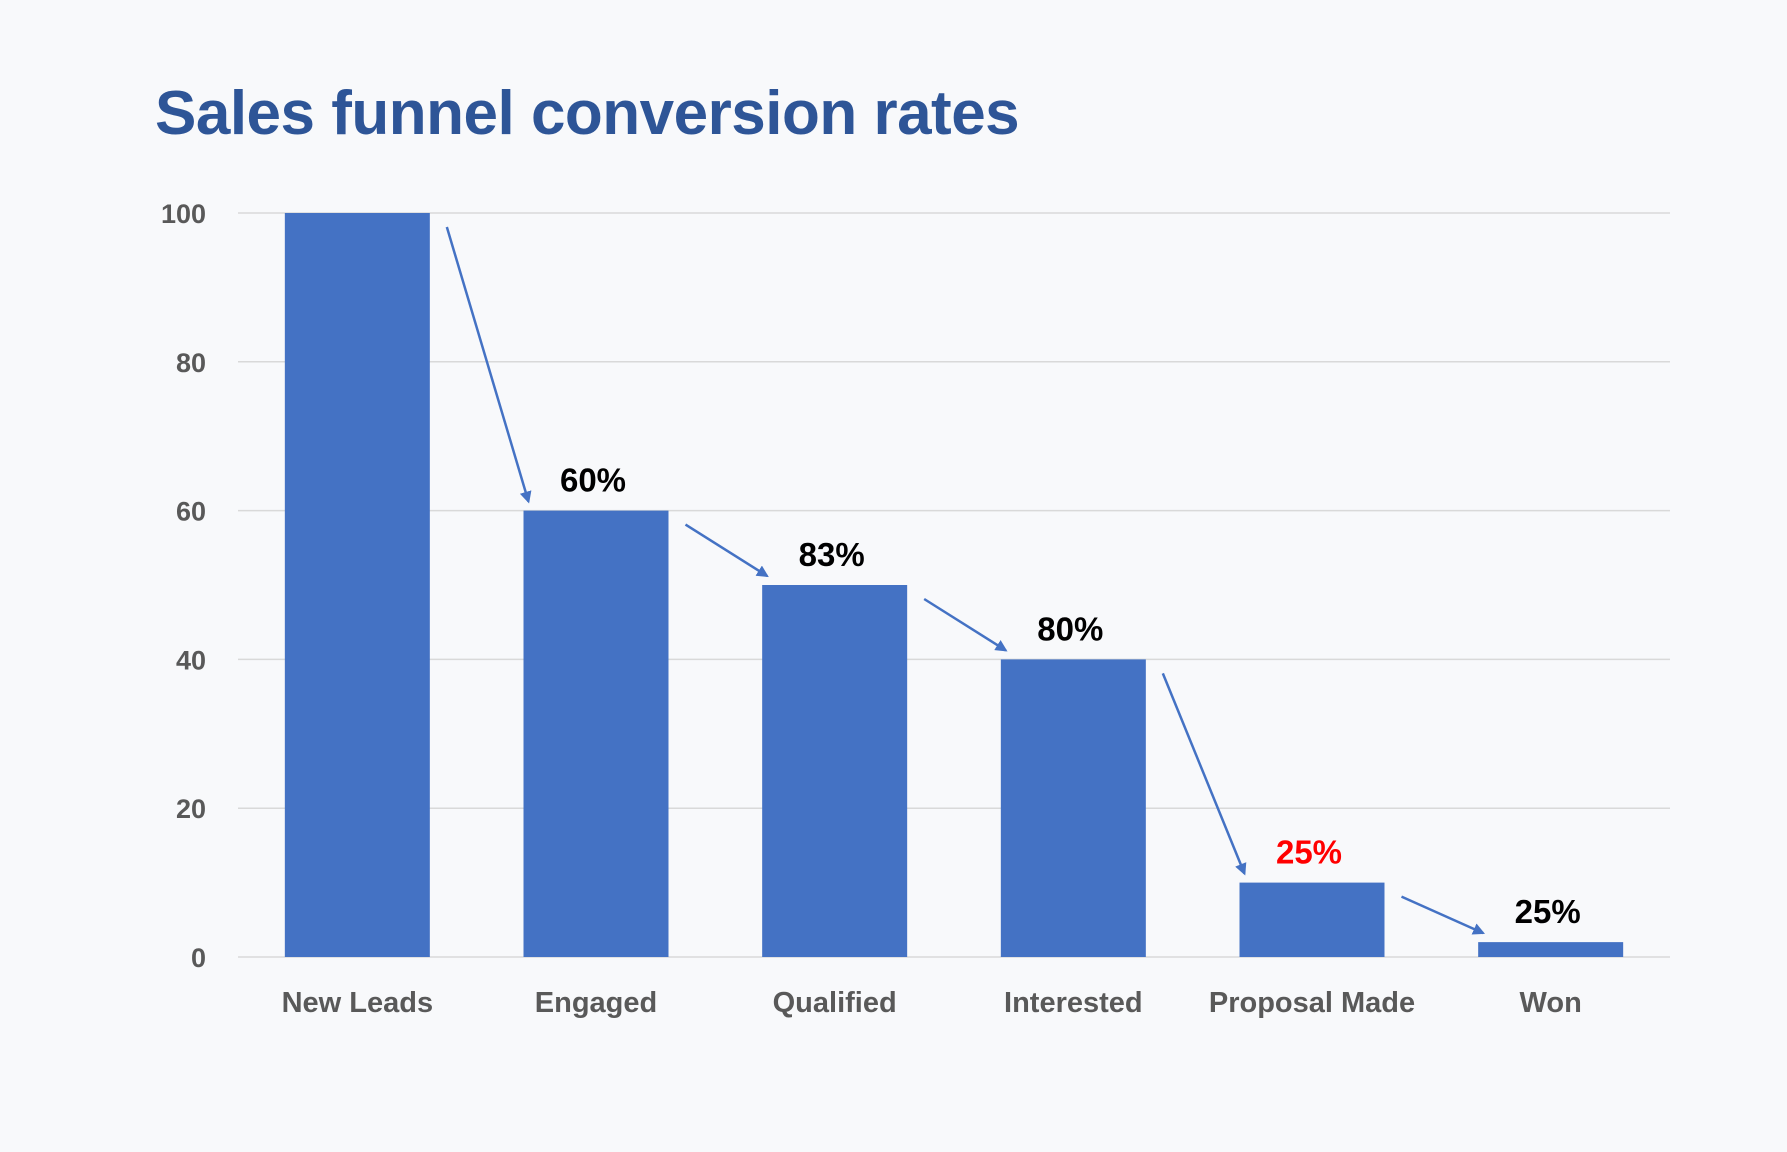 The image size is (1787, 1152). Describe the element at coordinates (1312, 1003) in the screenshot. I see `x-tick-label: Proposal Made` at that location.